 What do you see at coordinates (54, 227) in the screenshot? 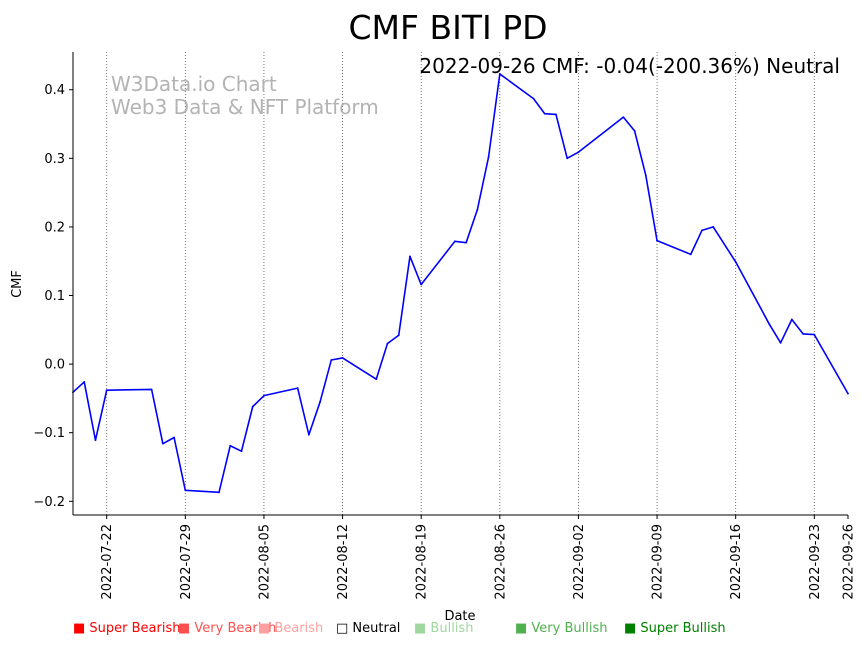
I see `y-tick-label-4: 0.2` at bounding box center [54, 227].